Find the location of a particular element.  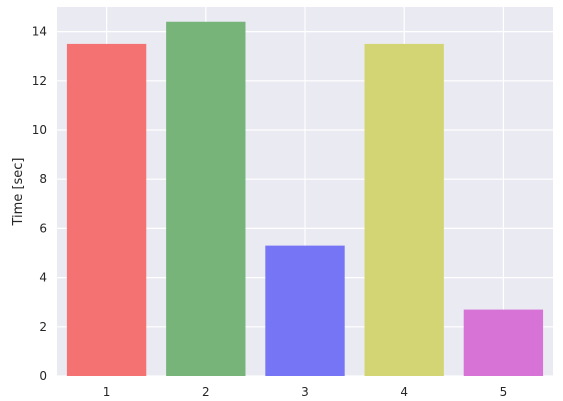

y-tick-label: 14 is located at coordinates (39, 32).